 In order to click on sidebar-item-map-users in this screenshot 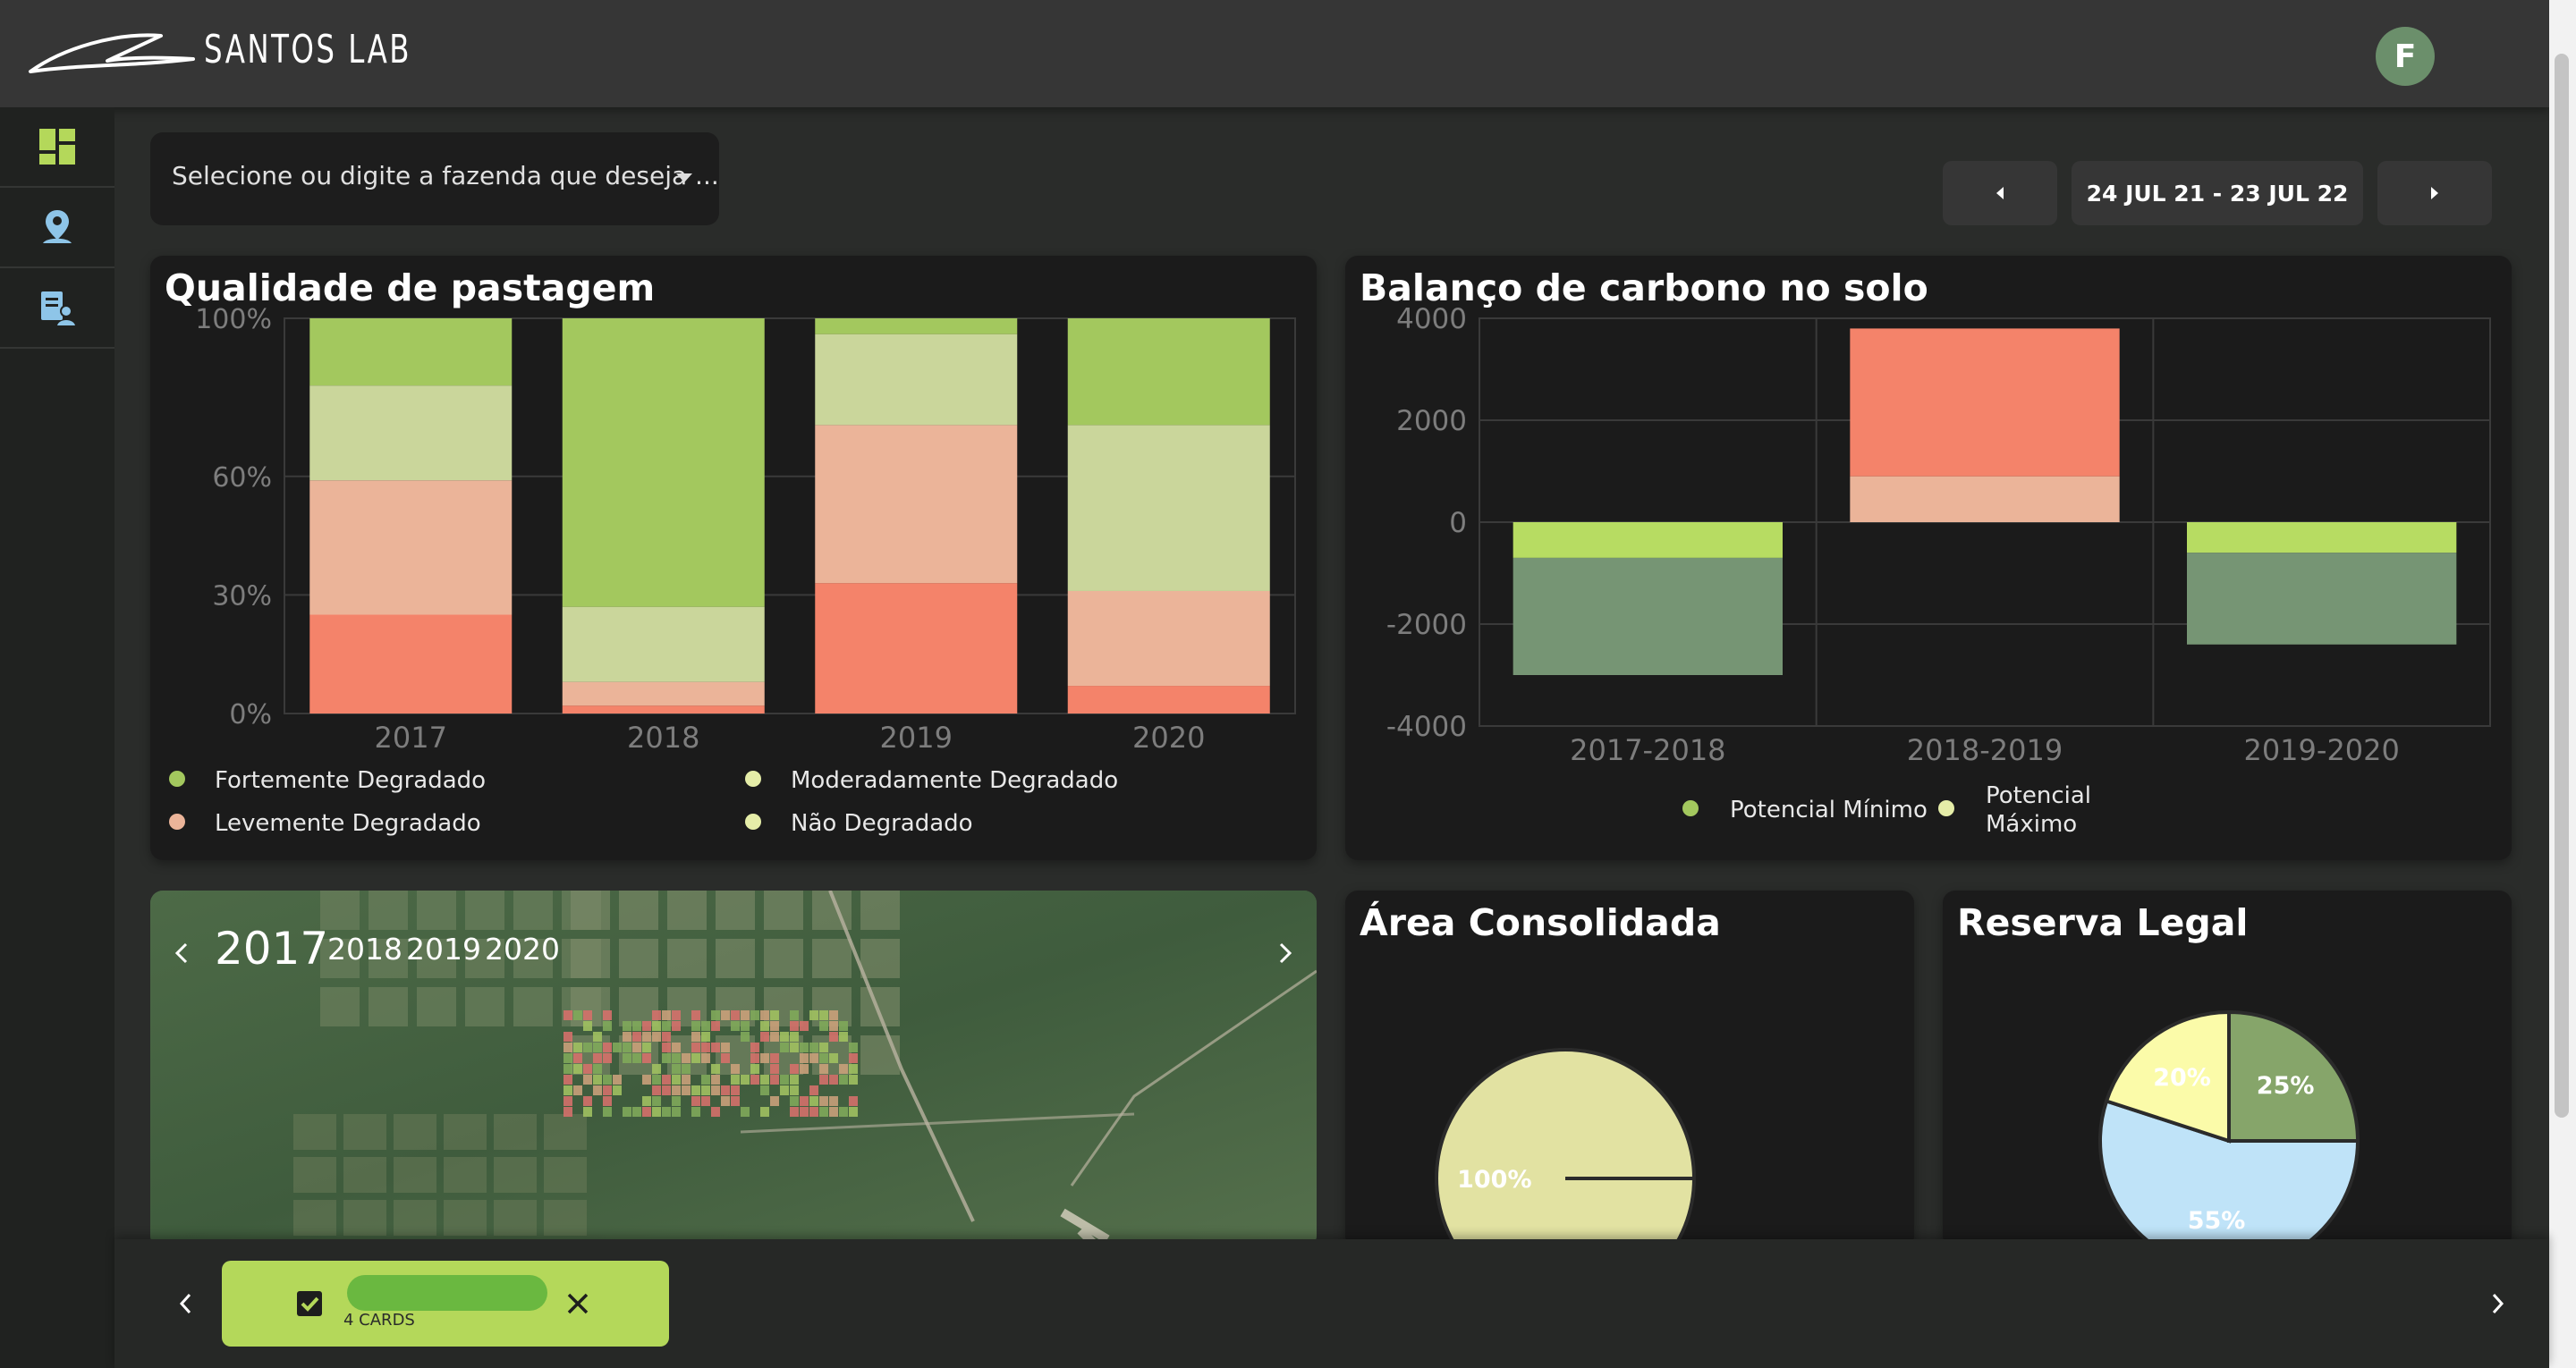, I will do `click(57, 228)`.